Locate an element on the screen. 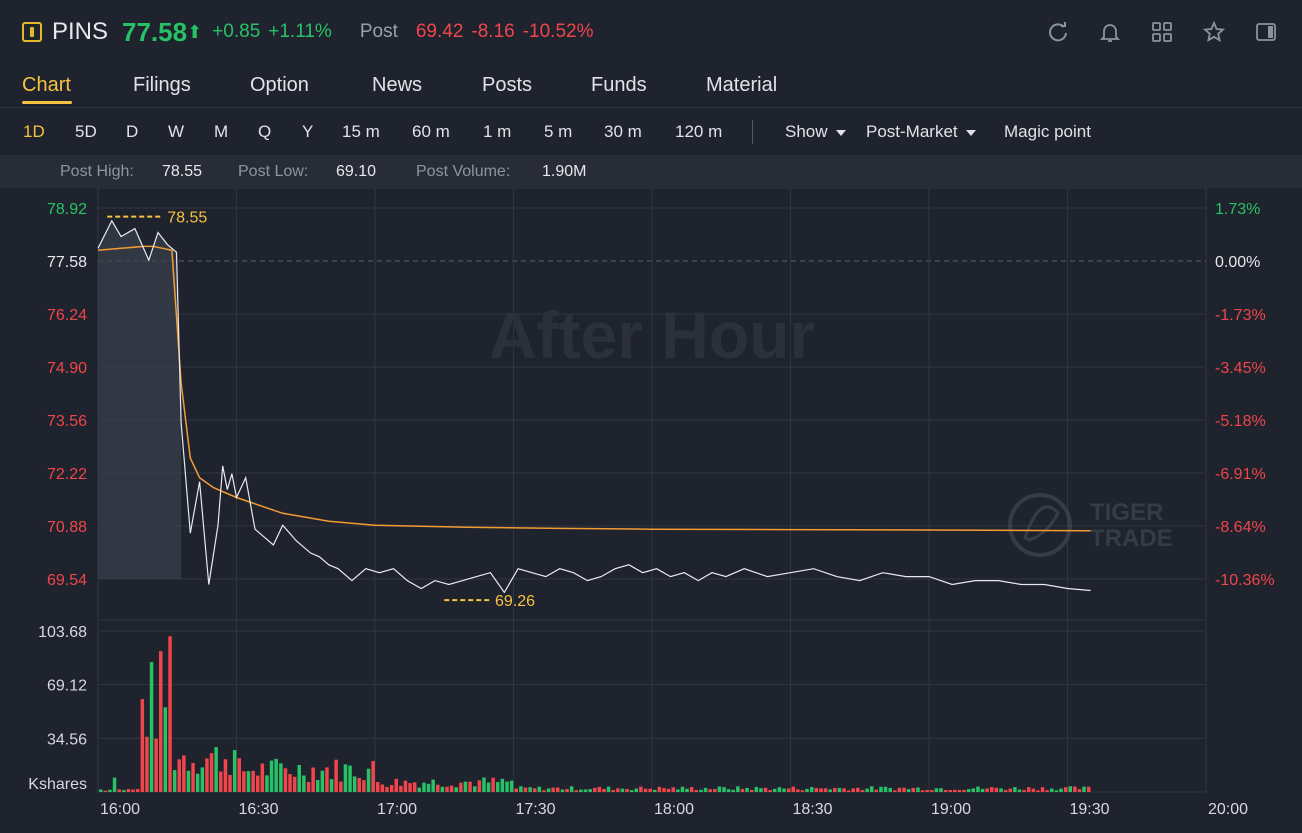 This screenshot has width=1302, height=833. time-tick-label: 19:00 is located at coordinates (951, 809).